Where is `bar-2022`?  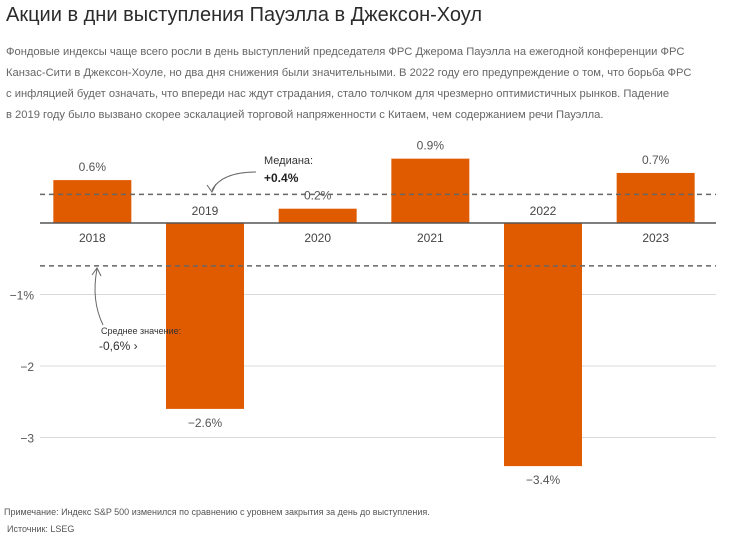 bar-2022 is located at coordinates (543, 345).